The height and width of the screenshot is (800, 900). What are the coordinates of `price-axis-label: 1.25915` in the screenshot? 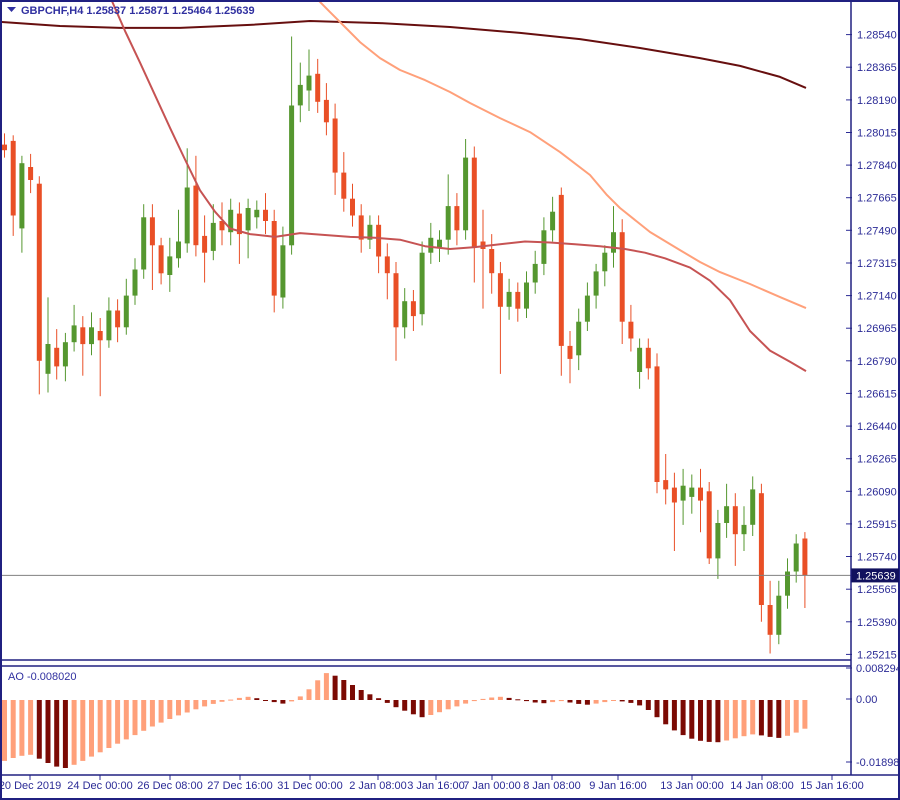 It's located at (877, 525).